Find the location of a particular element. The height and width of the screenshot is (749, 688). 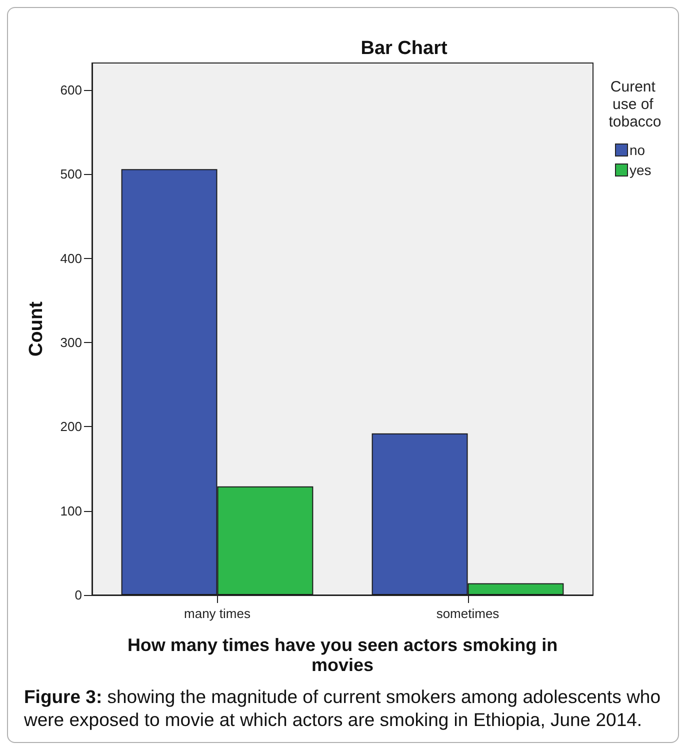

x-tick-label: sometimes is located at coordinates (468, 613).